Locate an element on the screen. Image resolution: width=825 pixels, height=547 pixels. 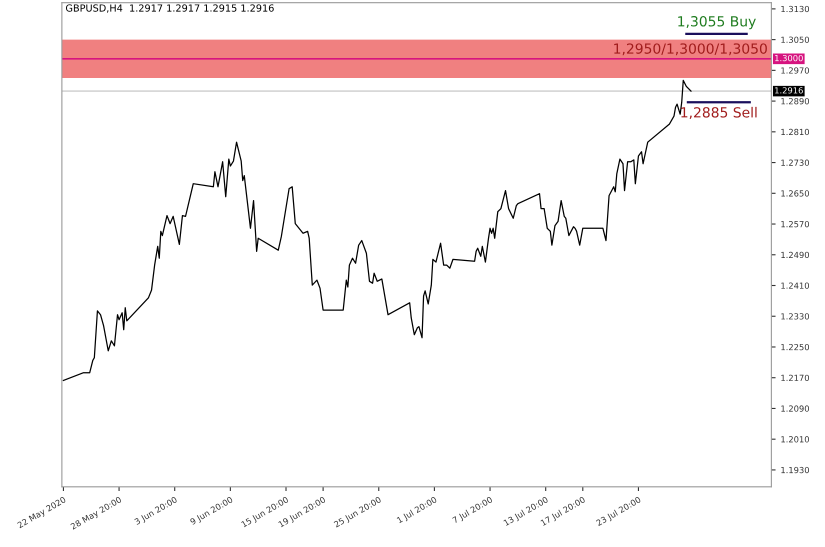
y-tick-label: 1.2250 is located at coordinates (795, 347).